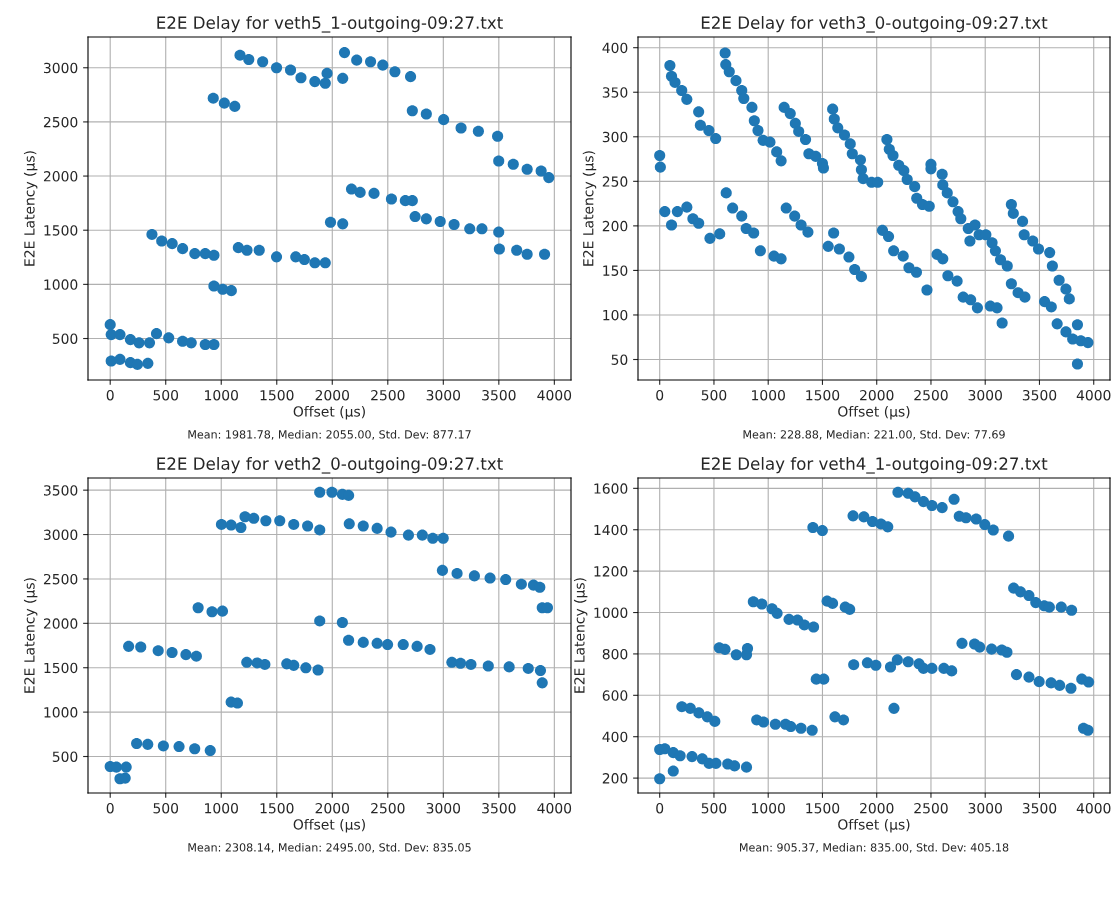  Describe the element at coordinates (329, 848) in the screenshot. I see `text: Mean: 2308.14, Median: 2495.00, Std. Dev: 835.05` at that location.